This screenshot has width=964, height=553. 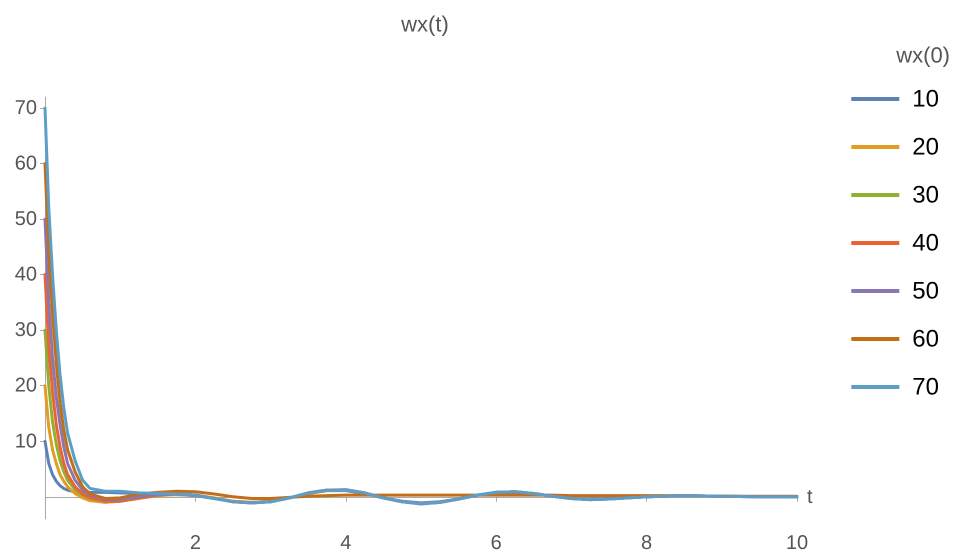 I want to click on legend-label: 10, so click(x=926, y=99).